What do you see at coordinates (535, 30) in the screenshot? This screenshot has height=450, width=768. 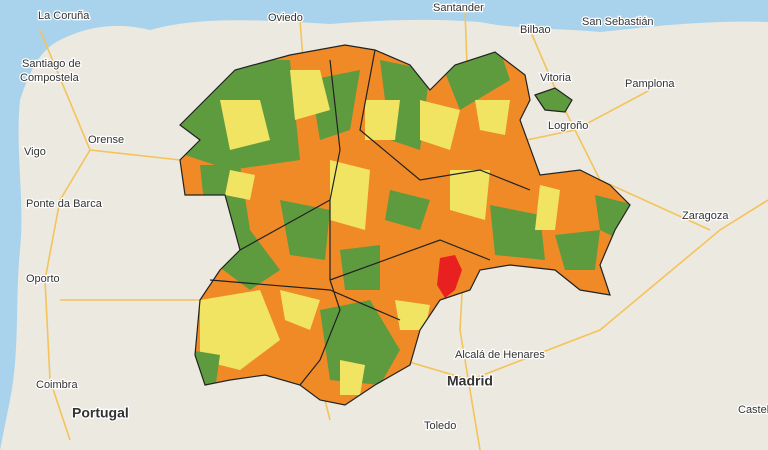 I see `place-label: Bilbao` at bounding box center [535, 30].